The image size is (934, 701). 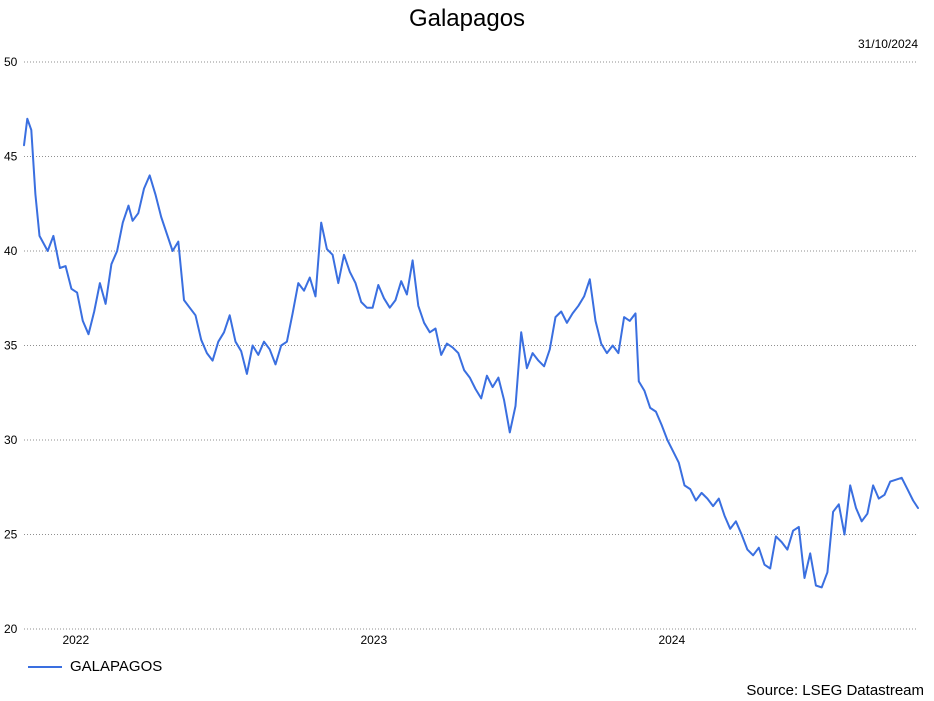 I want to click on y-axis: 20 25 30 35 40 45 50, so click(x=11, y=345).